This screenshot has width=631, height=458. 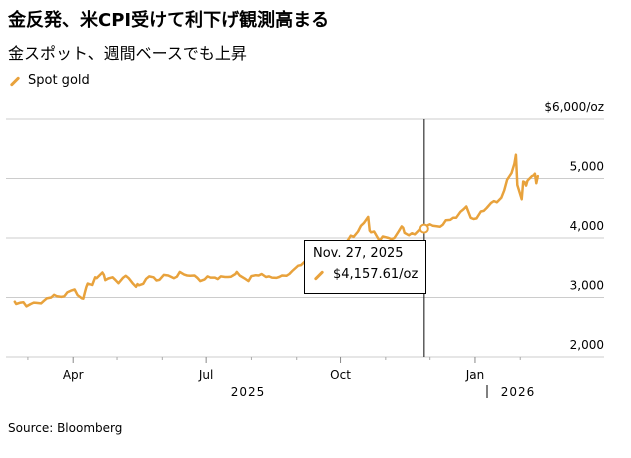 I want to click on year-label-2026: 2026, so click(x=518, y=392).